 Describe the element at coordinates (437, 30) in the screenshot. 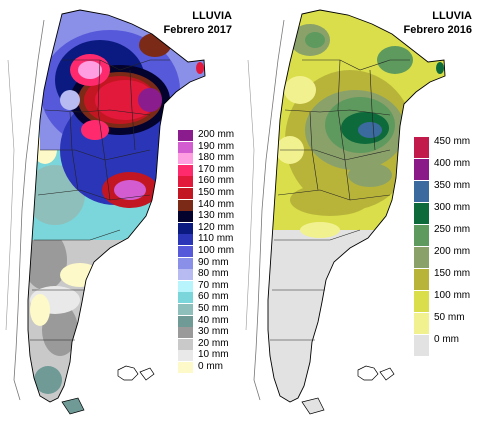

I see `map-title-line2: Febrero 2016` at that location.